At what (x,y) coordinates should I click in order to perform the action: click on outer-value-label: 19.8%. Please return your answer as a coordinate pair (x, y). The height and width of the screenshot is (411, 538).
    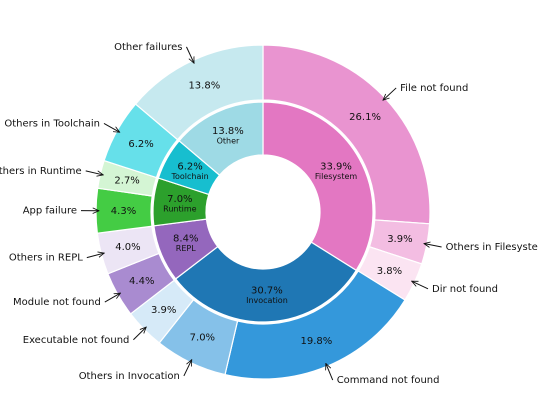
    Looking at the image, I should click on (317, 341).